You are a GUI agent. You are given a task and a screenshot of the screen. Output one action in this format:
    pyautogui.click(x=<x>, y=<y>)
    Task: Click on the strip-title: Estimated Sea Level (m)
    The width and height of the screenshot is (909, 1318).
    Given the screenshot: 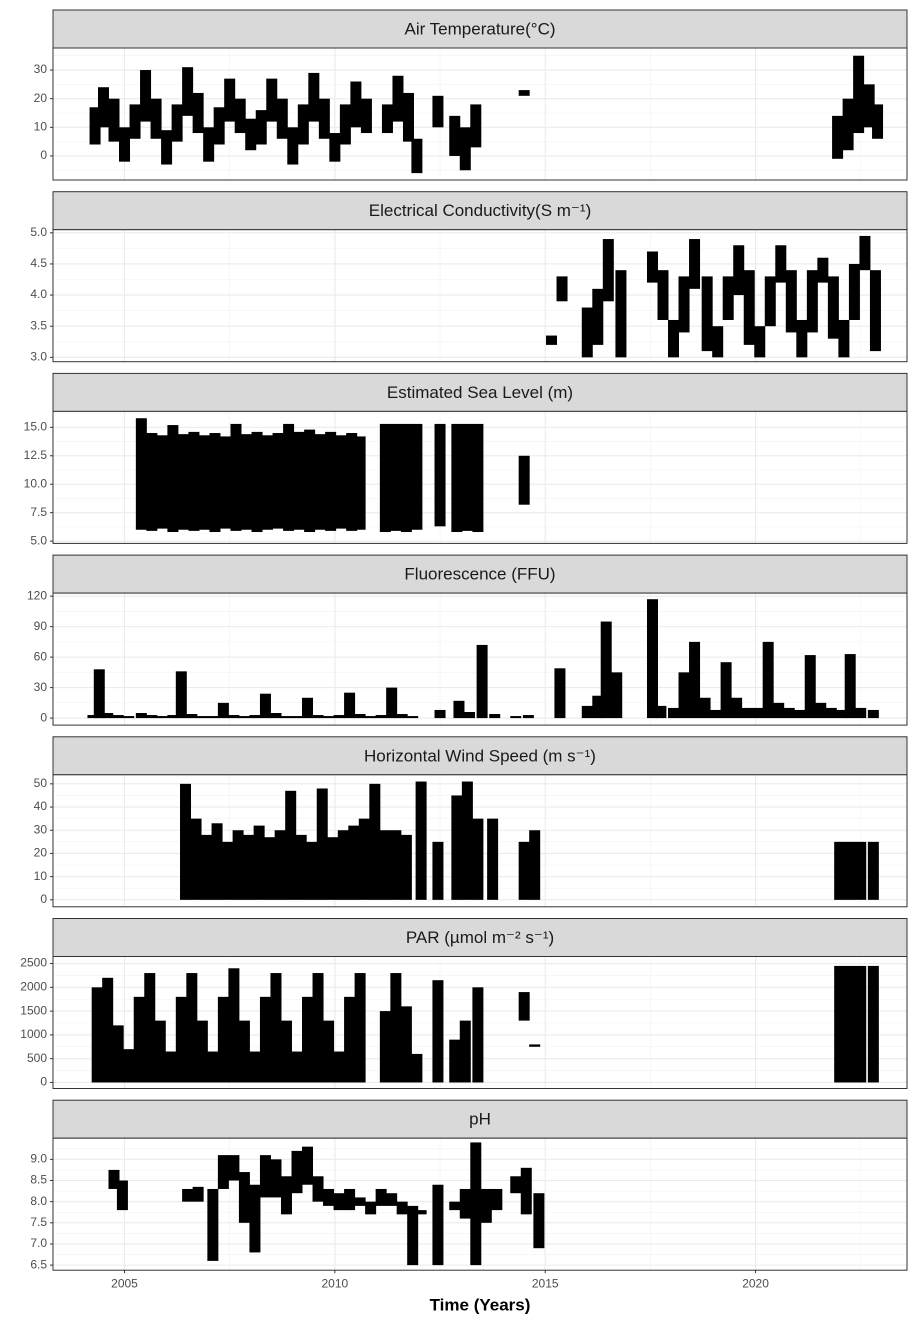 What is the action you would take?
    pyautogui.click(x=480, y=392)
    